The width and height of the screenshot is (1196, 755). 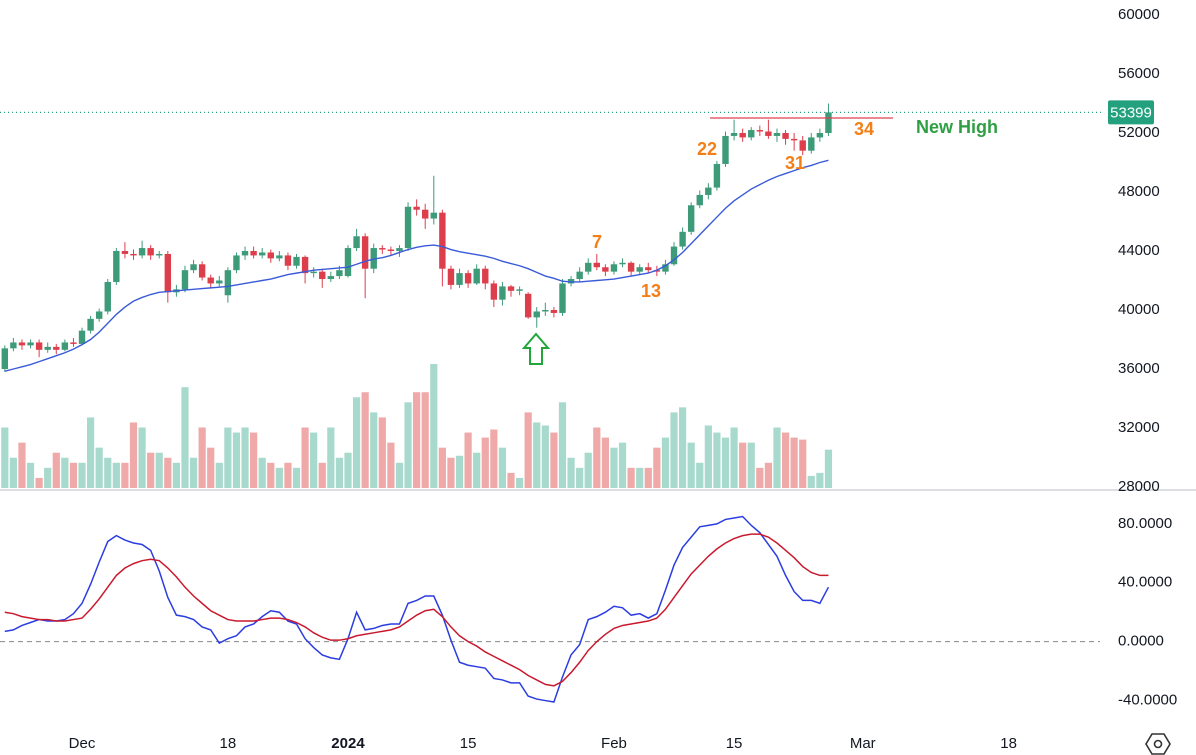 I want to click on y-tick-label: 44000, so click(x=1139, y=250).